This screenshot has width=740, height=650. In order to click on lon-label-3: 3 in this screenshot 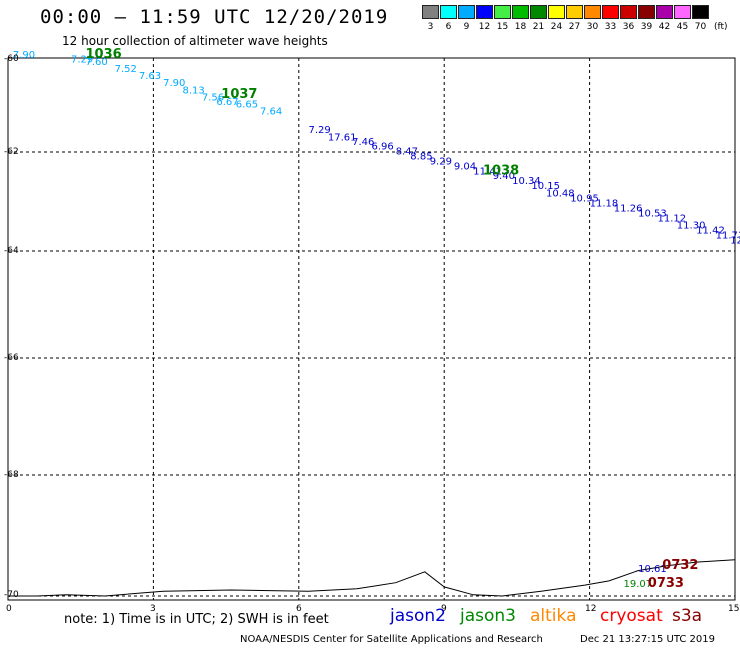, I will do `click(153, 609)`.